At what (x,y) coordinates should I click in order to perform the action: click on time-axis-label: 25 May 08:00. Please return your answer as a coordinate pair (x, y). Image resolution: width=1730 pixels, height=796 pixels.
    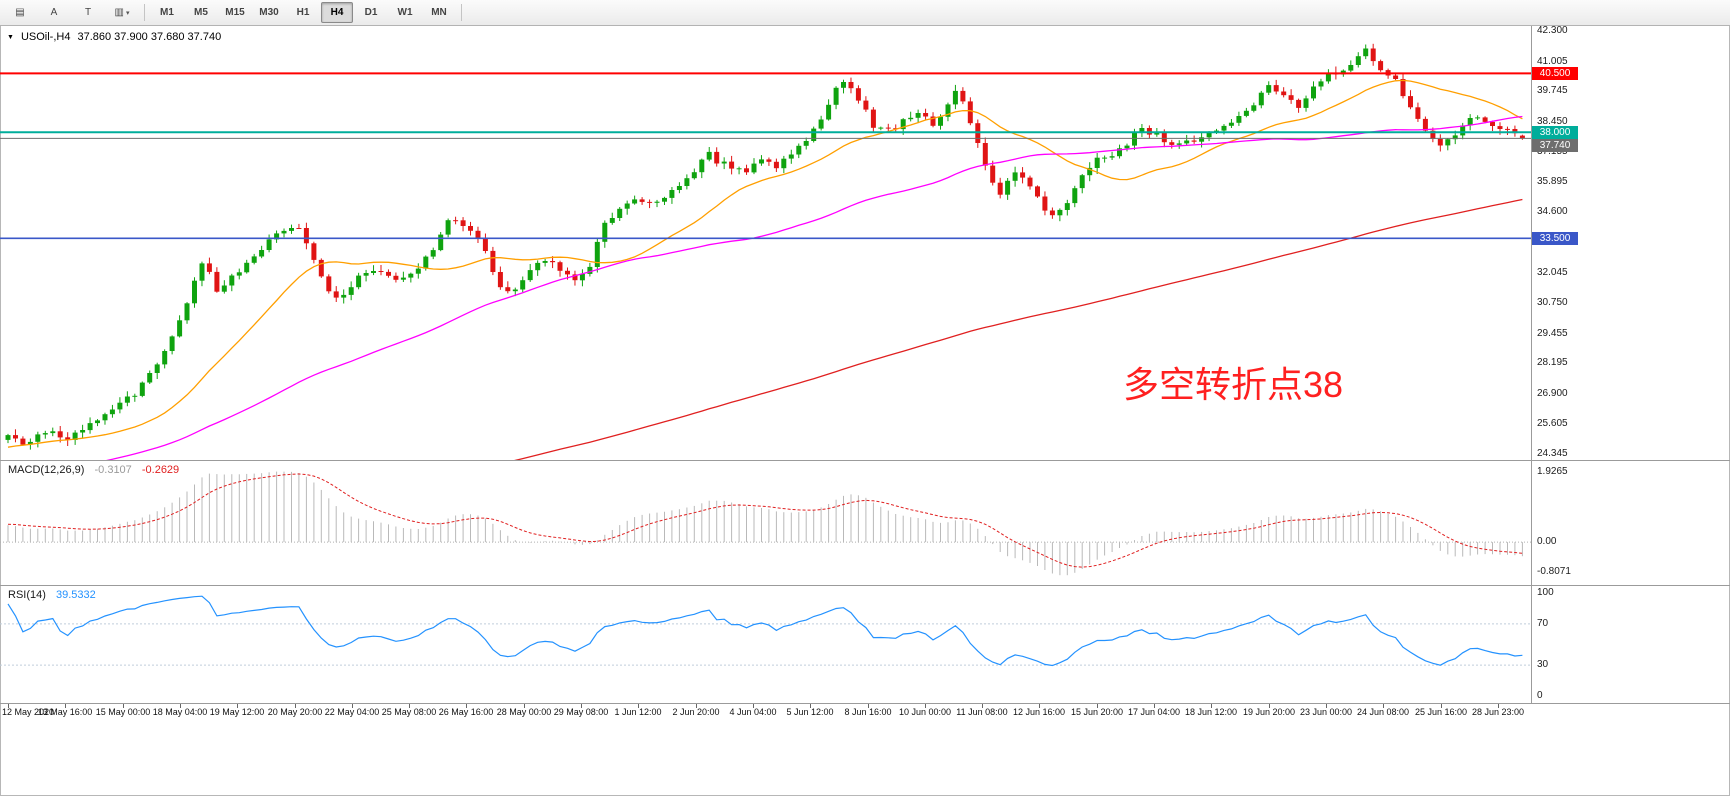
    Looking at the image, I should click on (409, 712).